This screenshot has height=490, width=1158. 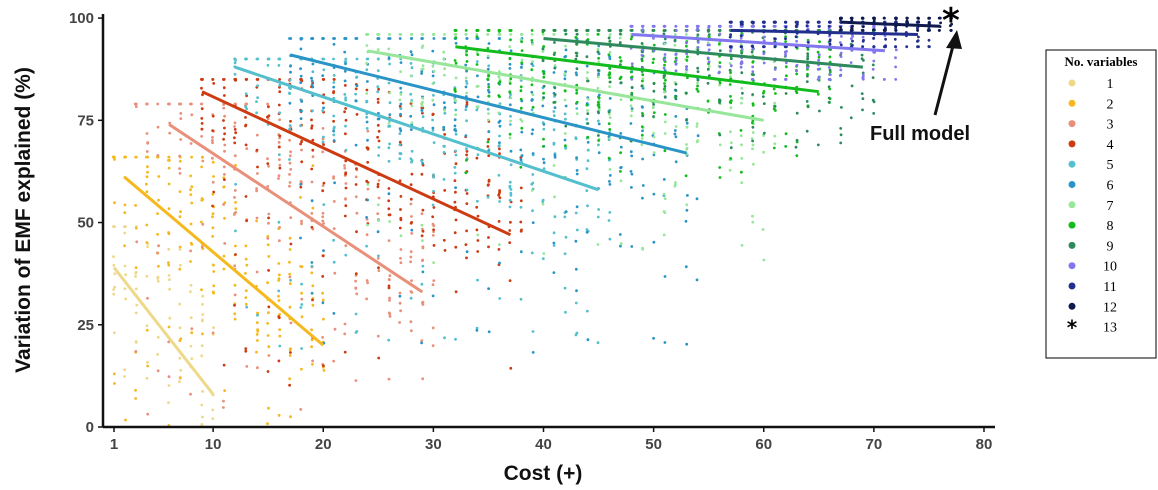 I want to click on full-model-point: *, so click(x=951, y=21).